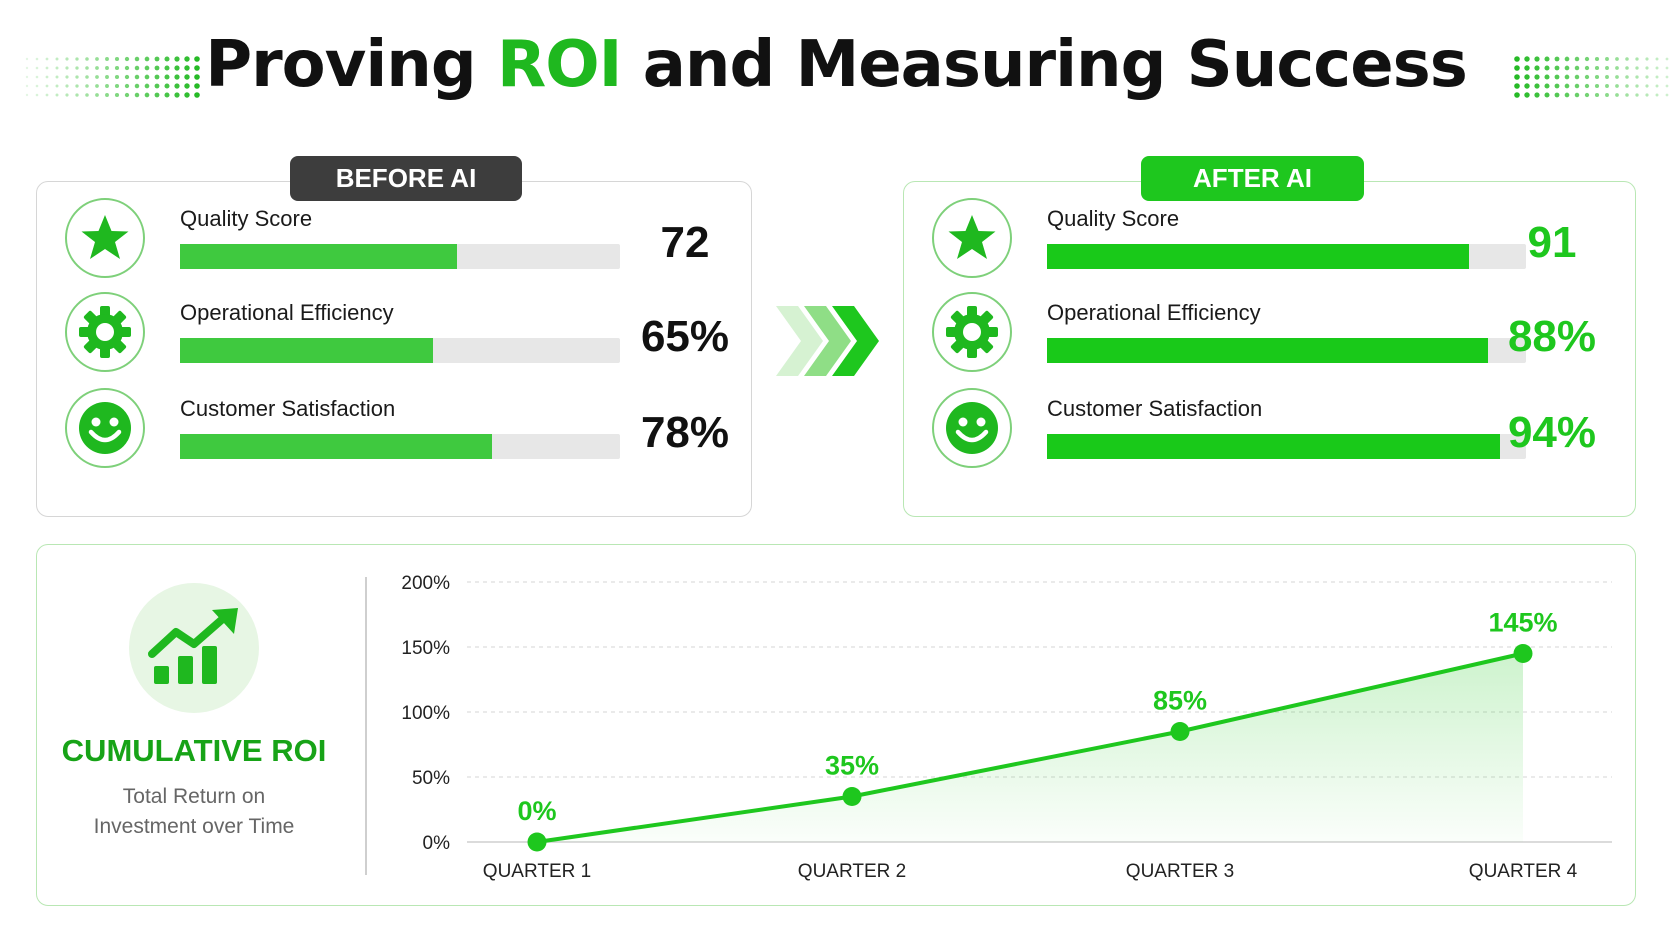  I want to click on data-label: 35%, so click(852, 766).